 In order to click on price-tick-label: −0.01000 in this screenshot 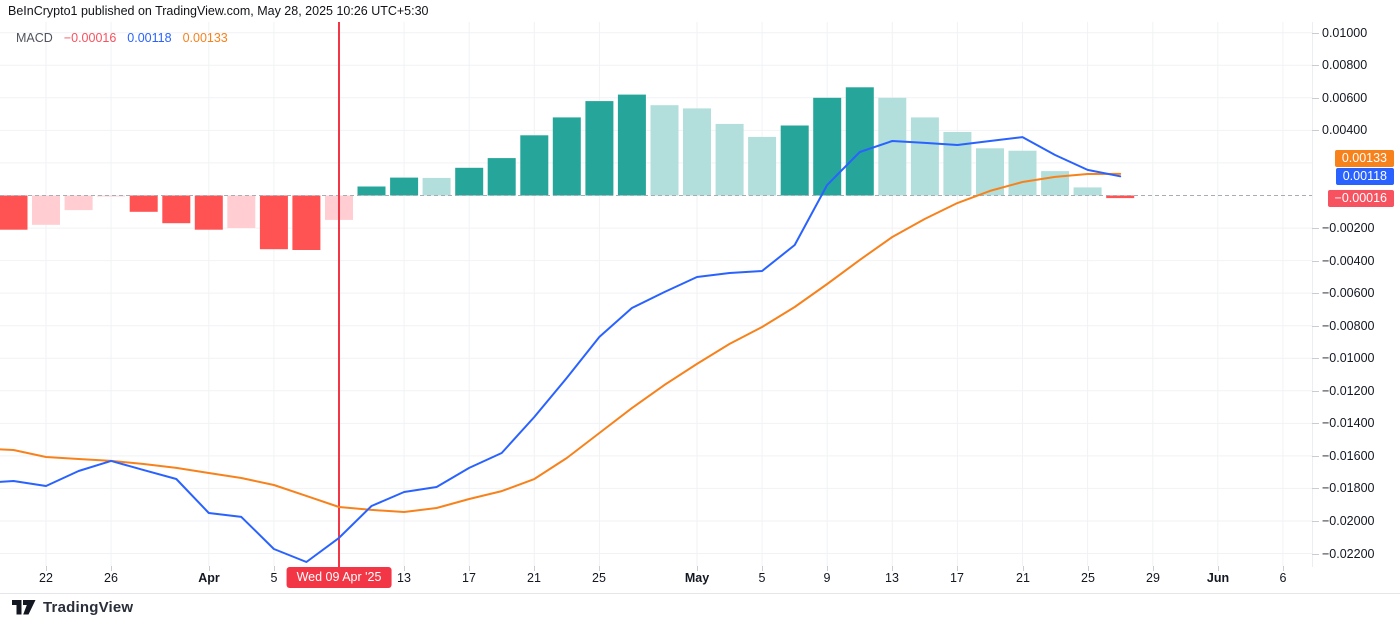, I will do `click(1348, 358)`.